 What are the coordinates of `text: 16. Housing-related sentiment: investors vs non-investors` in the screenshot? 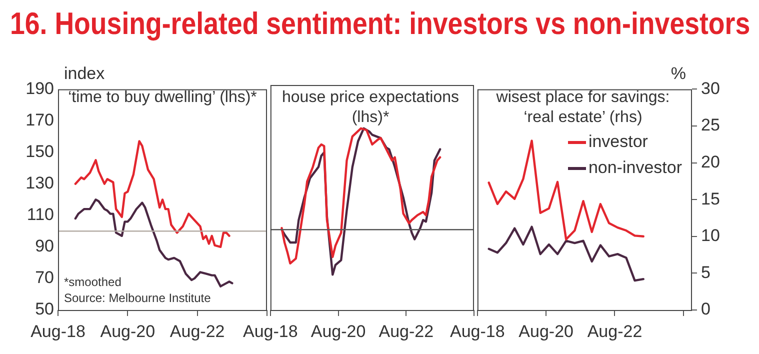 It's located at (380, 24).